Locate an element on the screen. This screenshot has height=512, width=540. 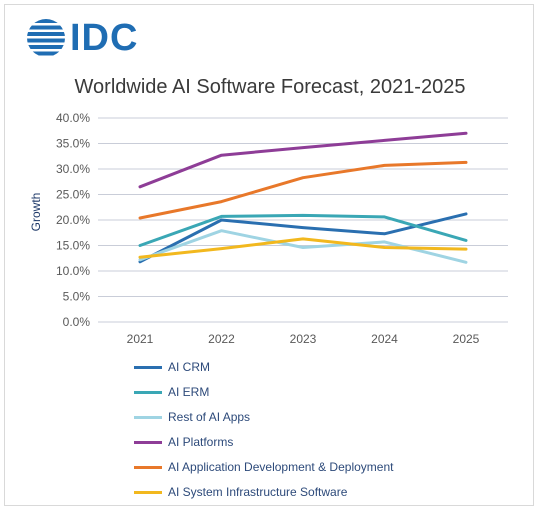
y-tick-label: 10.0% is located at coordinates (73, 271).